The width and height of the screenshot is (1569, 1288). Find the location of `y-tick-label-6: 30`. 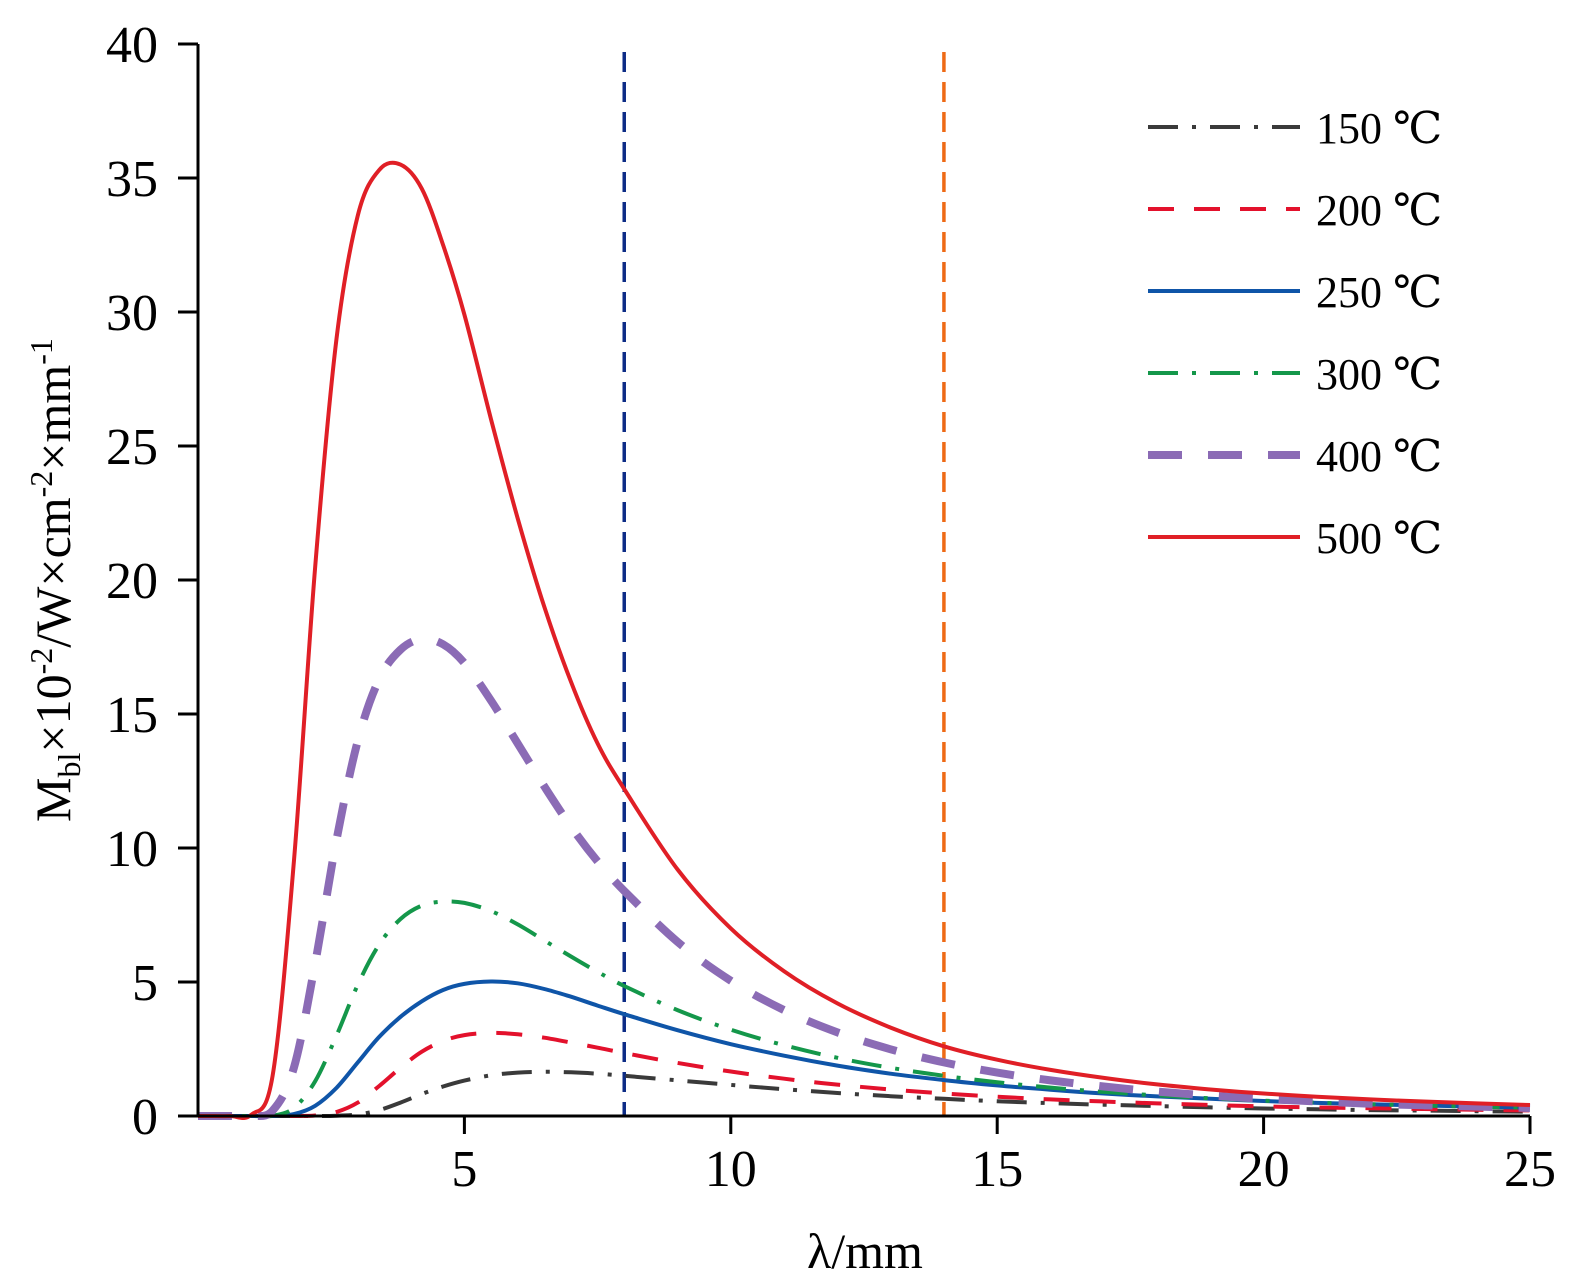

y-tick-label-6: 30 is located at coordinates (132, 313).